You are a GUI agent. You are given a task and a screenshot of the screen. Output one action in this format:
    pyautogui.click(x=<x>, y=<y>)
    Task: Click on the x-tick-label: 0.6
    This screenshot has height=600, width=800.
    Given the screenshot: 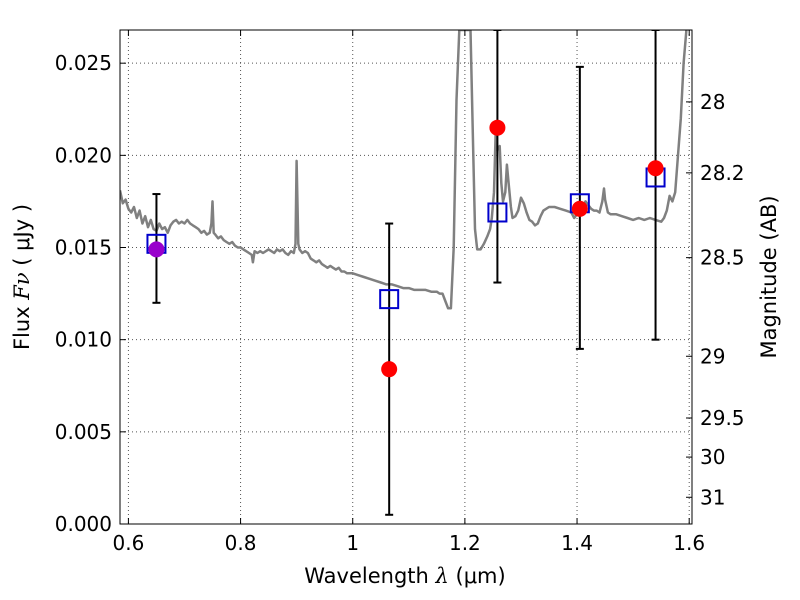 What is the action you would take?
    pyautogui.click(x=129, y=543)
    